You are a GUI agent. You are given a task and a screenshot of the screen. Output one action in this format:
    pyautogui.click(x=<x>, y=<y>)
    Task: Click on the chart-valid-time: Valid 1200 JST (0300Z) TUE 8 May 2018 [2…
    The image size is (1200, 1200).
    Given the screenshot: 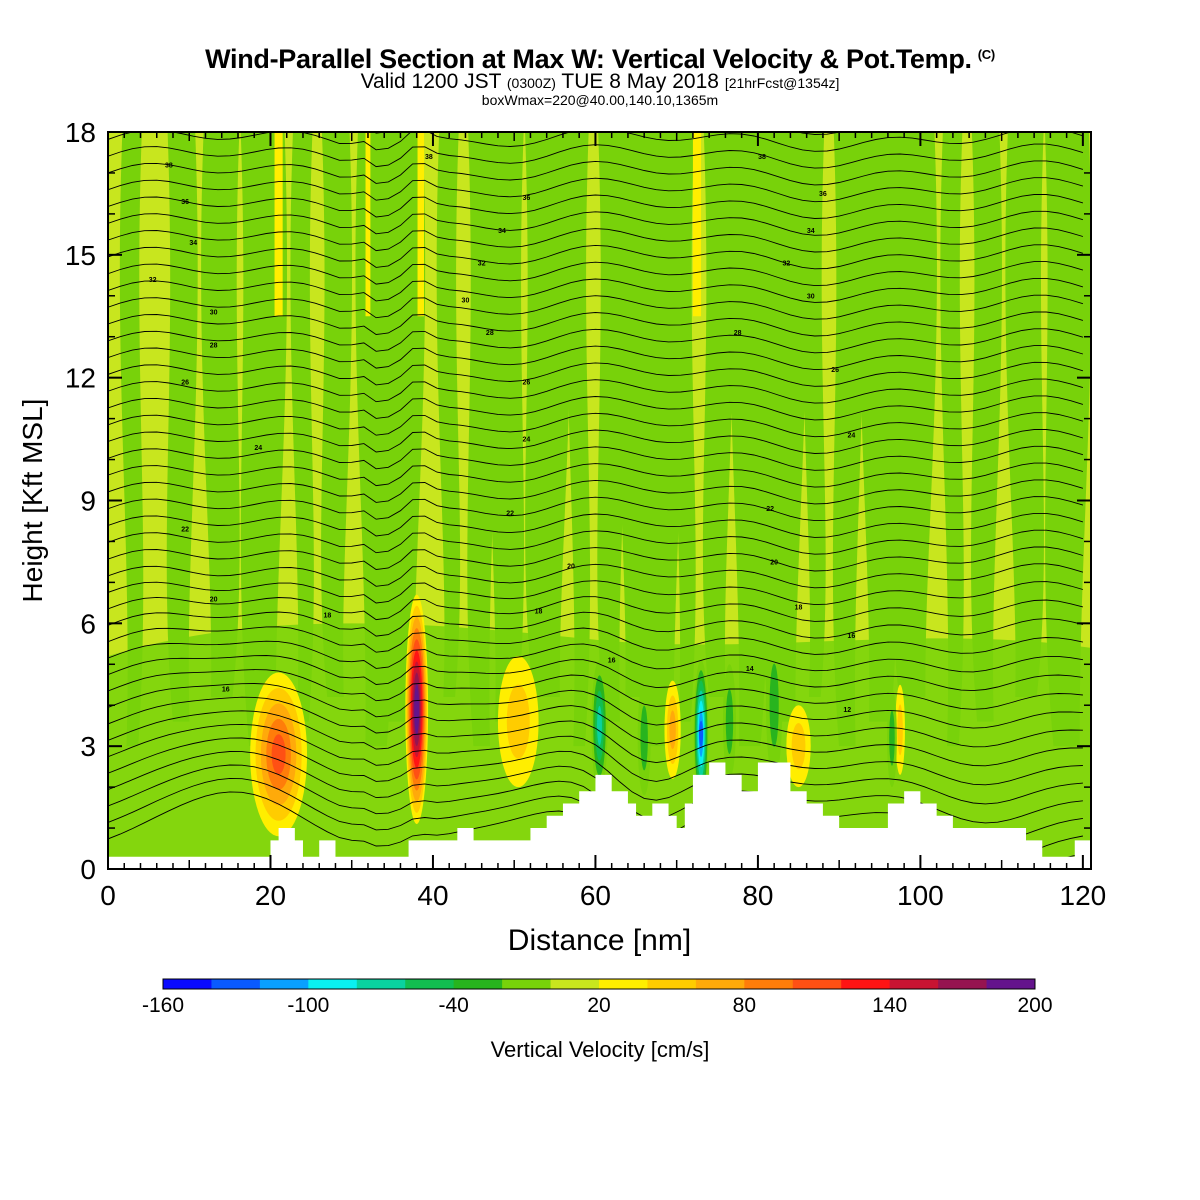 What is the action you would take?
    pyautogui.click(x=600, y=81)
    